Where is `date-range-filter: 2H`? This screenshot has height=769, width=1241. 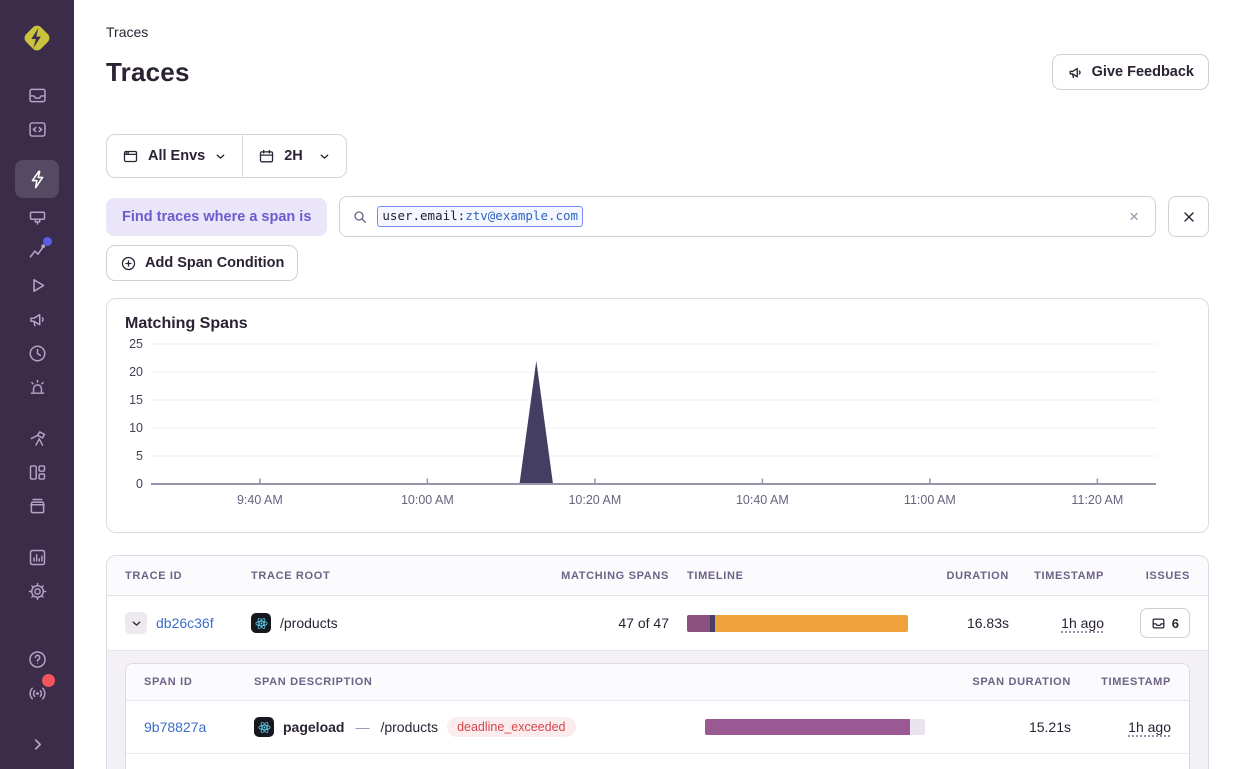
date-range-filter: 2H is located at coordinates (294, 156).